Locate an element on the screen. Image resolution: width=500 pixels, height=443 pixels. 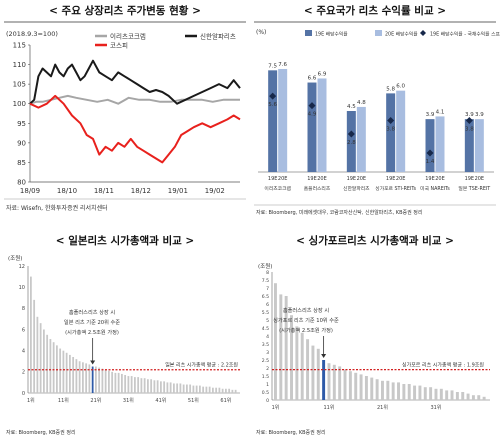
x-tick-label: 19/02 is located at coordinates (215, 191).